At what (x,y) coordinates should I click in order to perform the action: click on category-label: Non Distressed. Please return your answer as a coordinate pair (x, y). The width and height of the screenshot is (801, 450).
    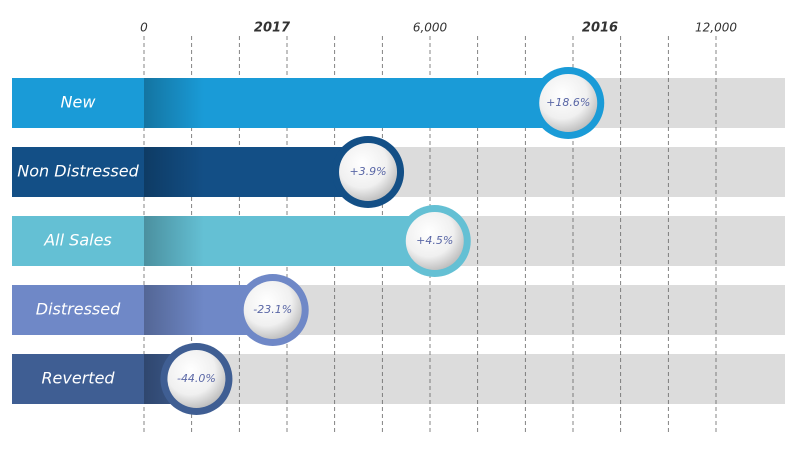
    Looking at the image, I should click on (78, 171).